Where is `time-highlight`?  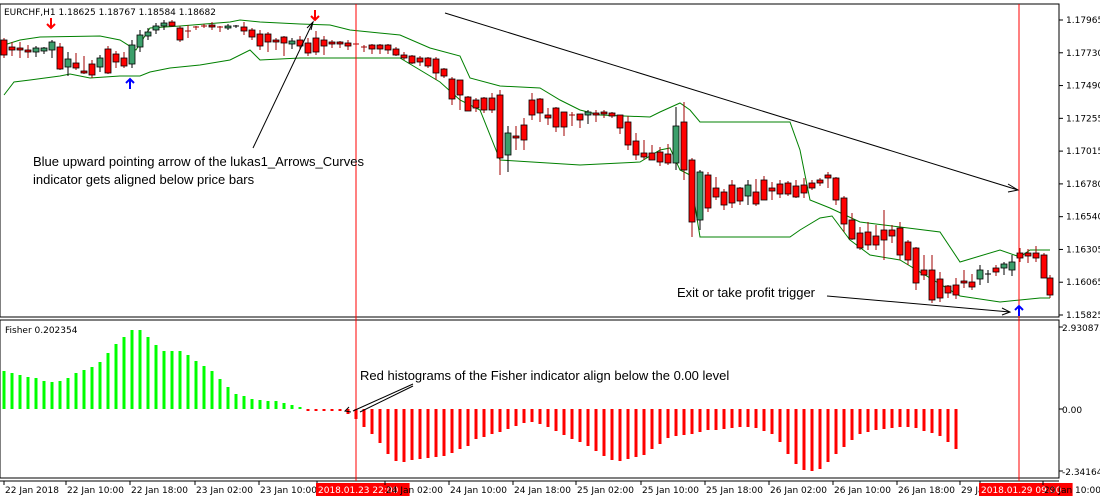 time-highlight is located at coordinates (1026, 489).